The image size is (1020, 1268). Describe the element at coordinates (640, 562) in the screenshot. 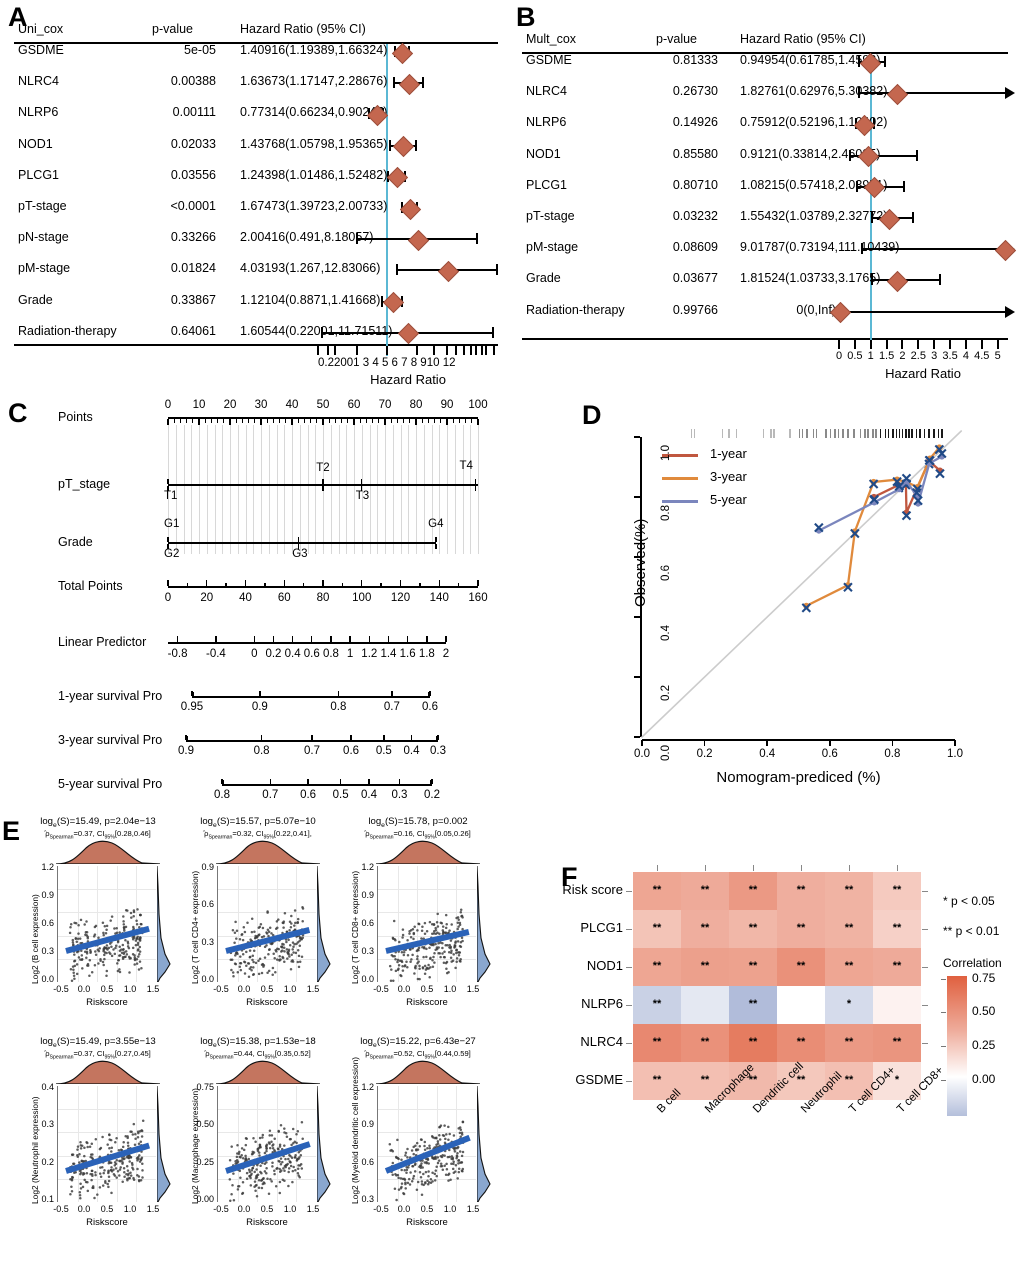

I see `calibration-y-axis-title: Observed(%)` at that location.